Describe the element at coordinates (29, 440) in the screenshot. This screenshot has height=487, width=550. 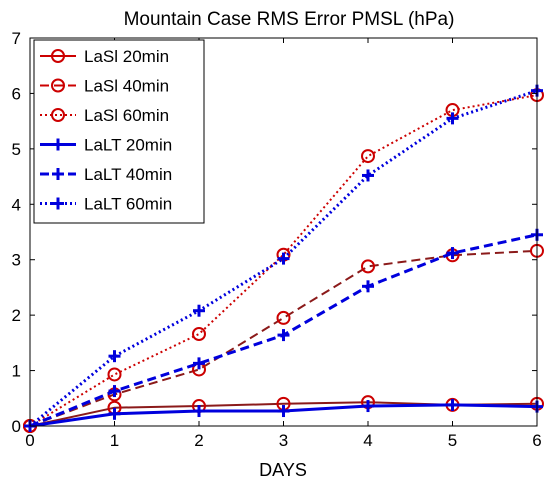
I see `x-tick-label-0: 0` at that location.